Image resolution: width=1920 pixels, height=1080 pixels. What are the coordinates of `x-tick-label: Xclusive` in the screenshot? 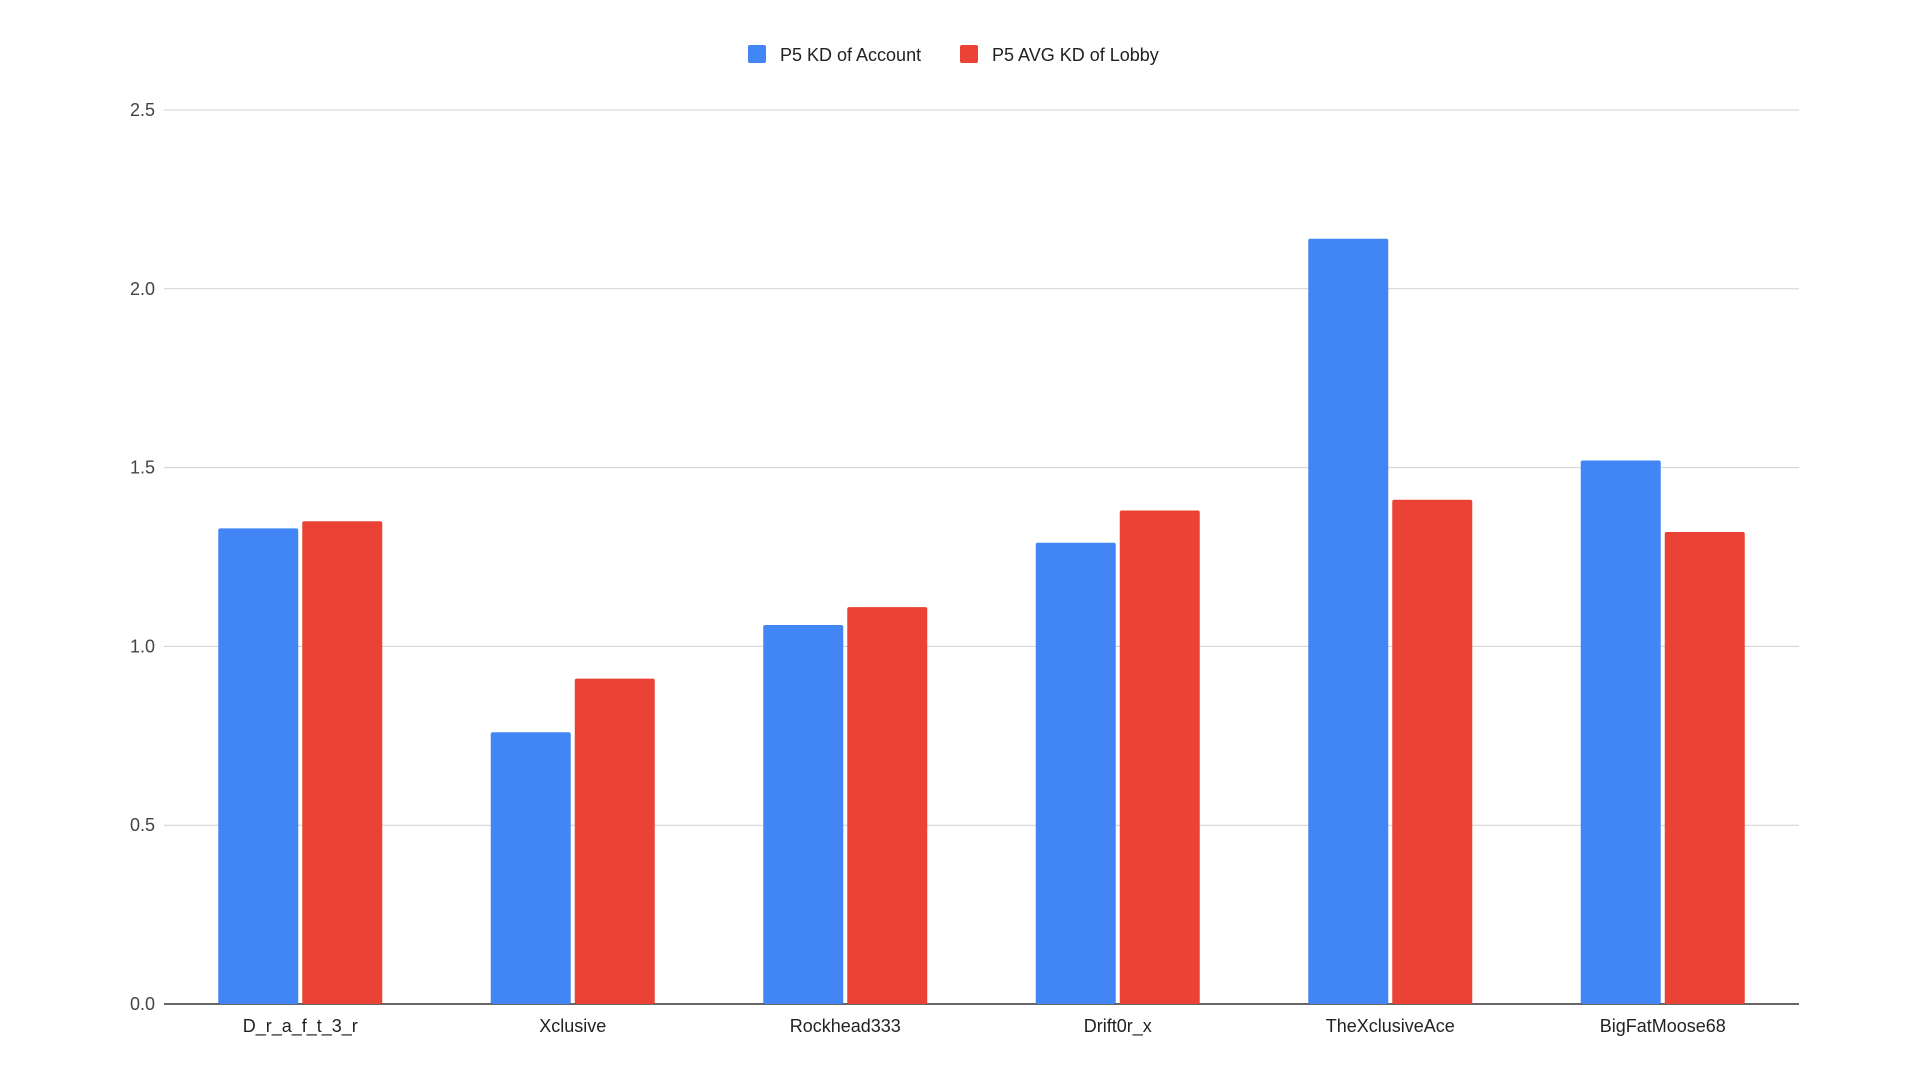 It's located at (572, 1026).